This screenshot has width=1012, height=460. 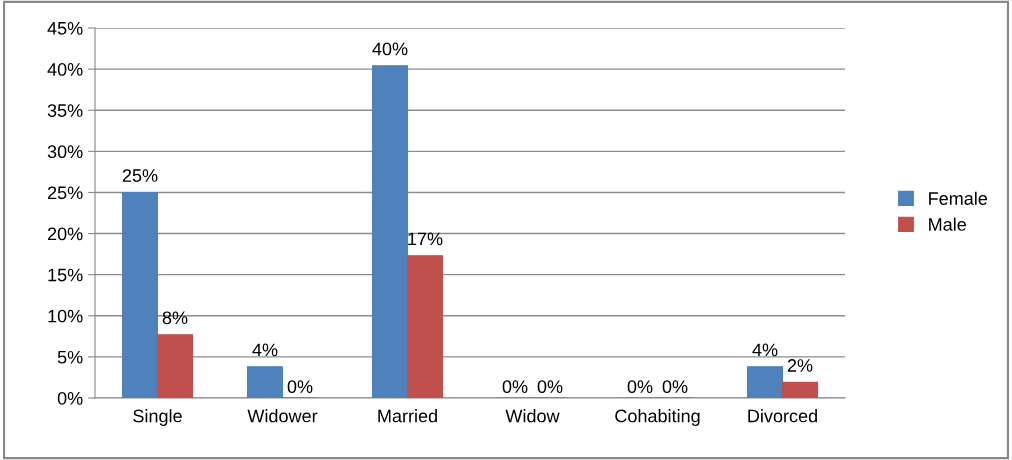 What do you see at coordinates (65, 193) in the screenshot?
I see `y-tick-label: 25%` at bounding box center [65, 193].